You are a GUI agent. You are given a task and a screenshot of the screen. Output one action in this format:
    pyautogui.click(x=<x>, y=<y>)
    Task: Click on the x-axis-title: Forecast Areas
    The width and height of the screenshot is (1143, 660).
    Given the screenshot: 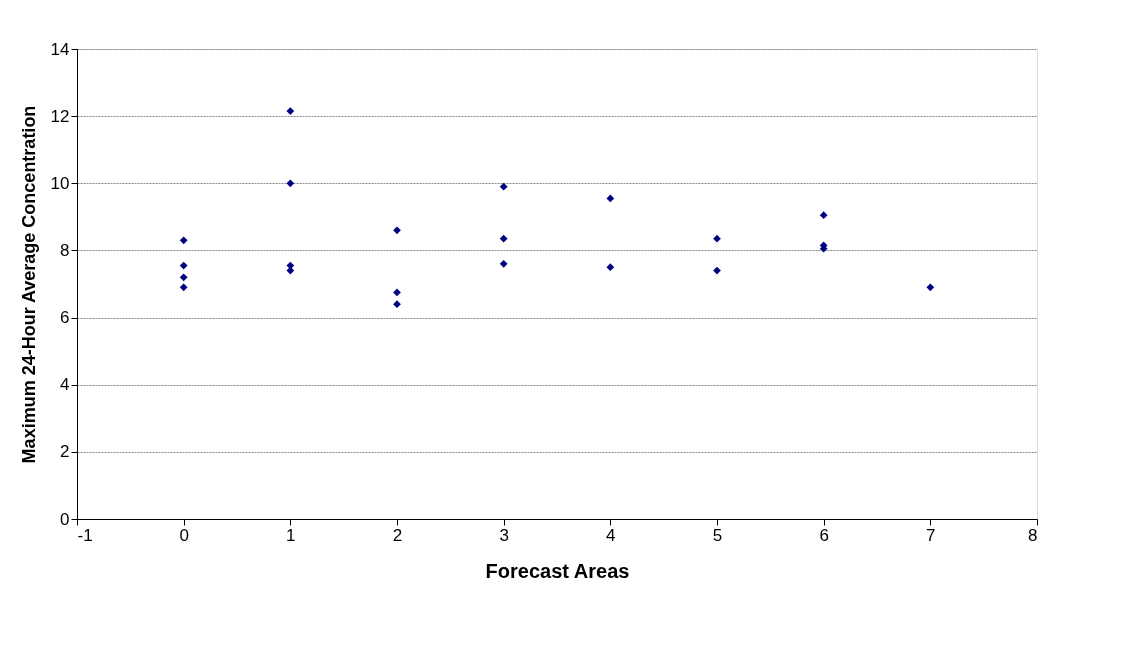 What is the action you would take?
    pyautogui.click(x=557, y=570)
    